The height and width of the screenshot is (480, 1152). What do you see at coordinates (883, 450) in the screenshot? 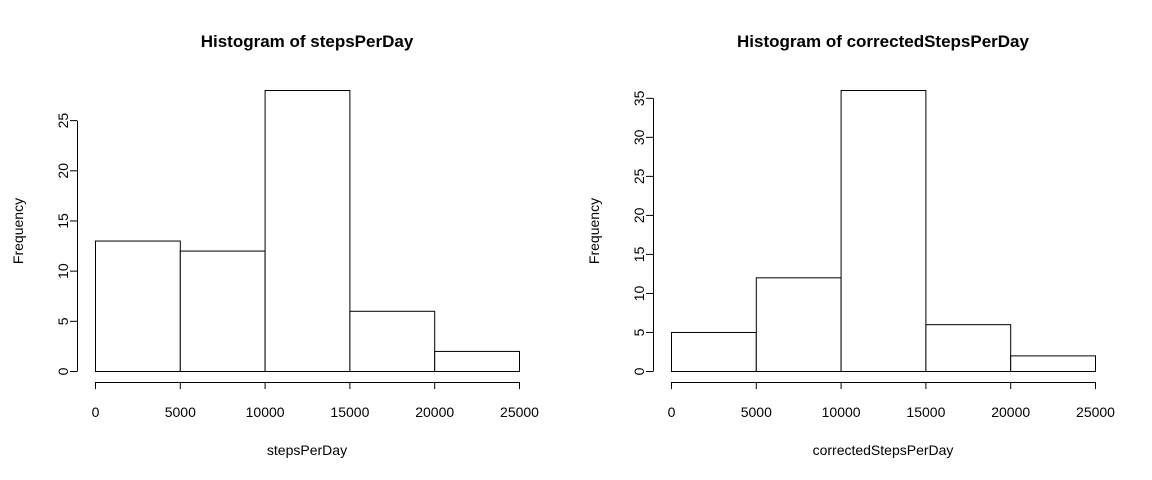
I see `x-axis-title: correctedStepsPerDay` at bounding box center [883, 450].